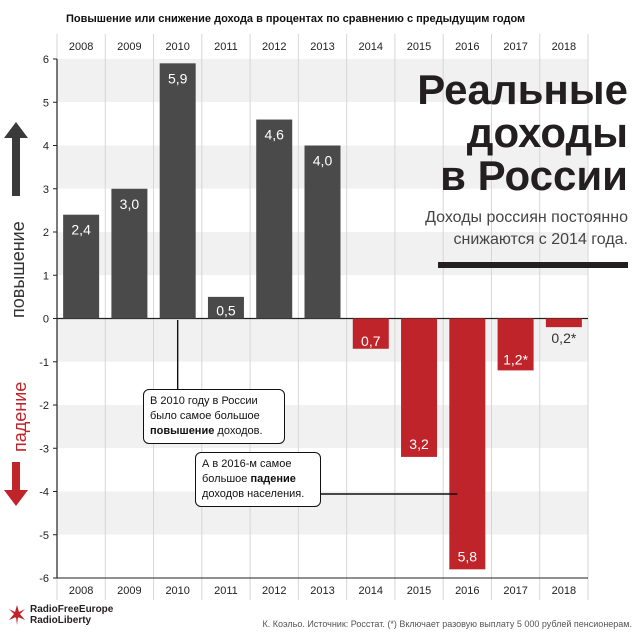 This screenshot has width=640, height=640. I want to click on y-tick-label: 3, so click(46, 190).